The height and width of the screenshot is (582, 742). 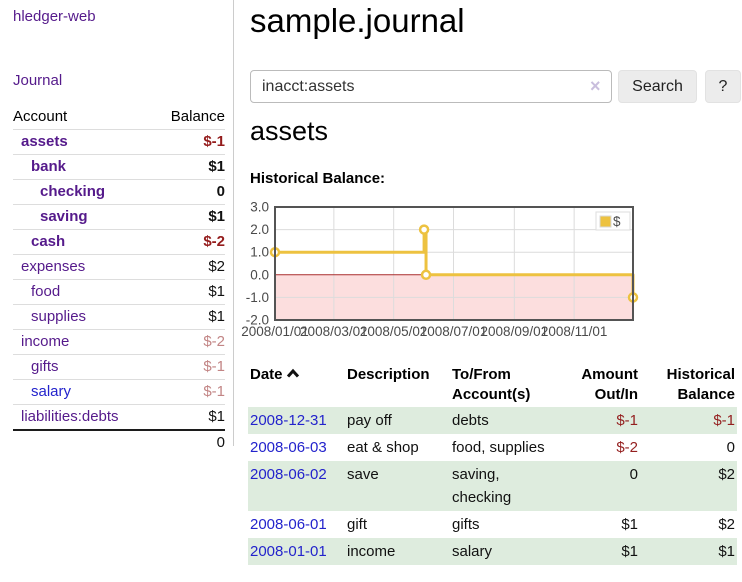 What do you see at coordinates (482, 486) in the screenshot?
I see `txn-accounts: saving, checking` at bounding box center [482, 486].